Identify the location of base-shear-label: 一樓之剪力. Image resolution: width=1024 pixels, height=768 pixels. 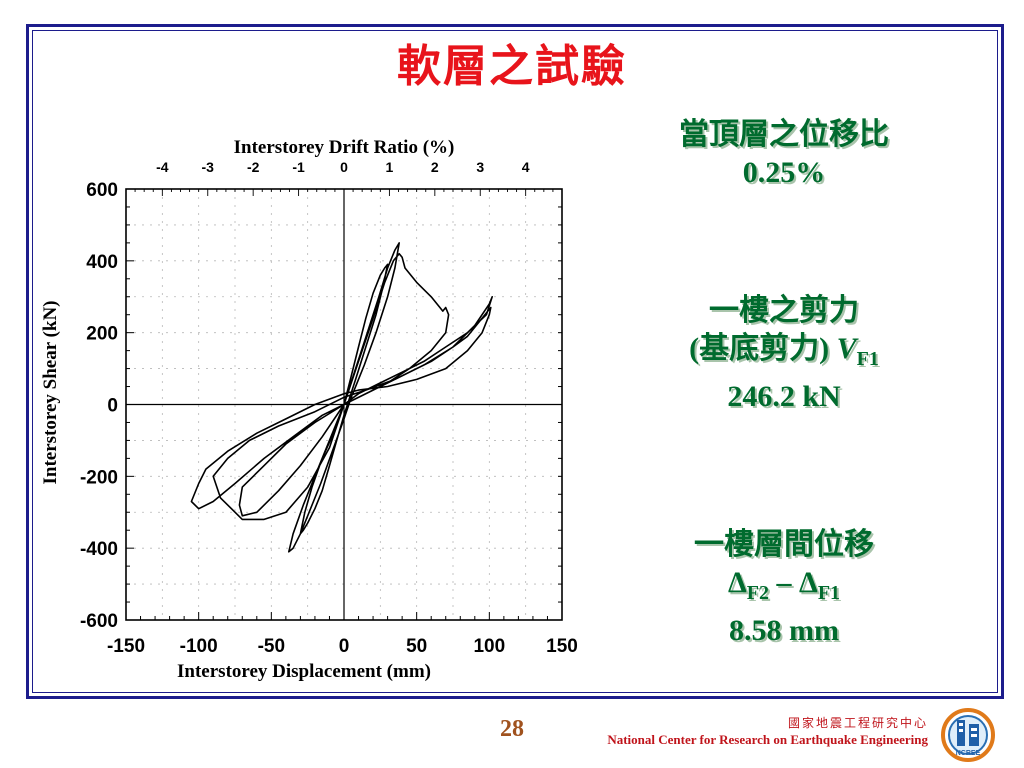
(784, 310).